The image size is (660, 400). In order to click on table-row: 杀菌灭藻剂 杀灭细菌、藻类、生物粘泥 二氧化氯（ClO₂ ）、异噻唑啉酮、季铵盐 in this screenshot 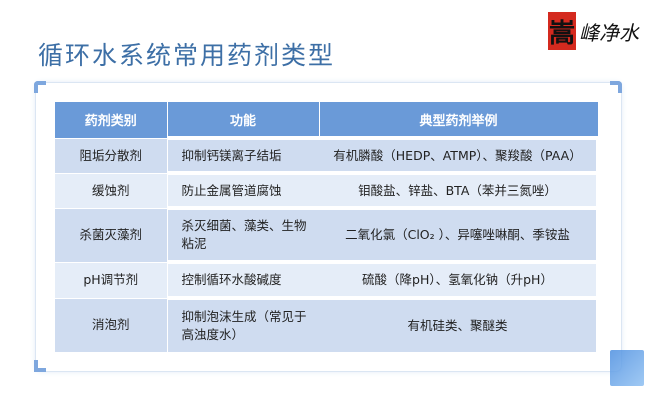, I will do `click(327, 234)`.